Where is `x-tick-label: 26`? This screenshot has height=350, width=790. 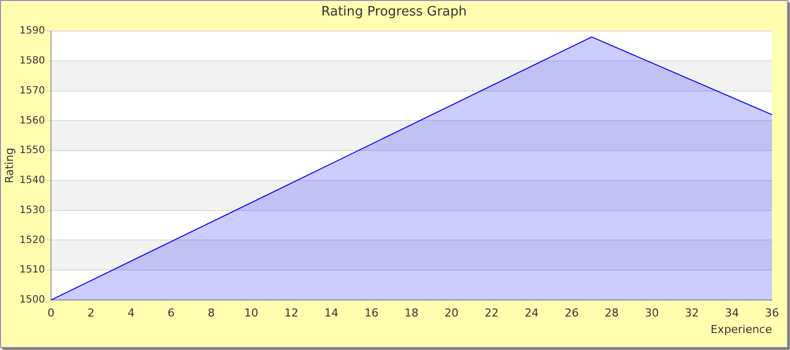 x-tick-label: 26 is located at coordinates (571, 313).